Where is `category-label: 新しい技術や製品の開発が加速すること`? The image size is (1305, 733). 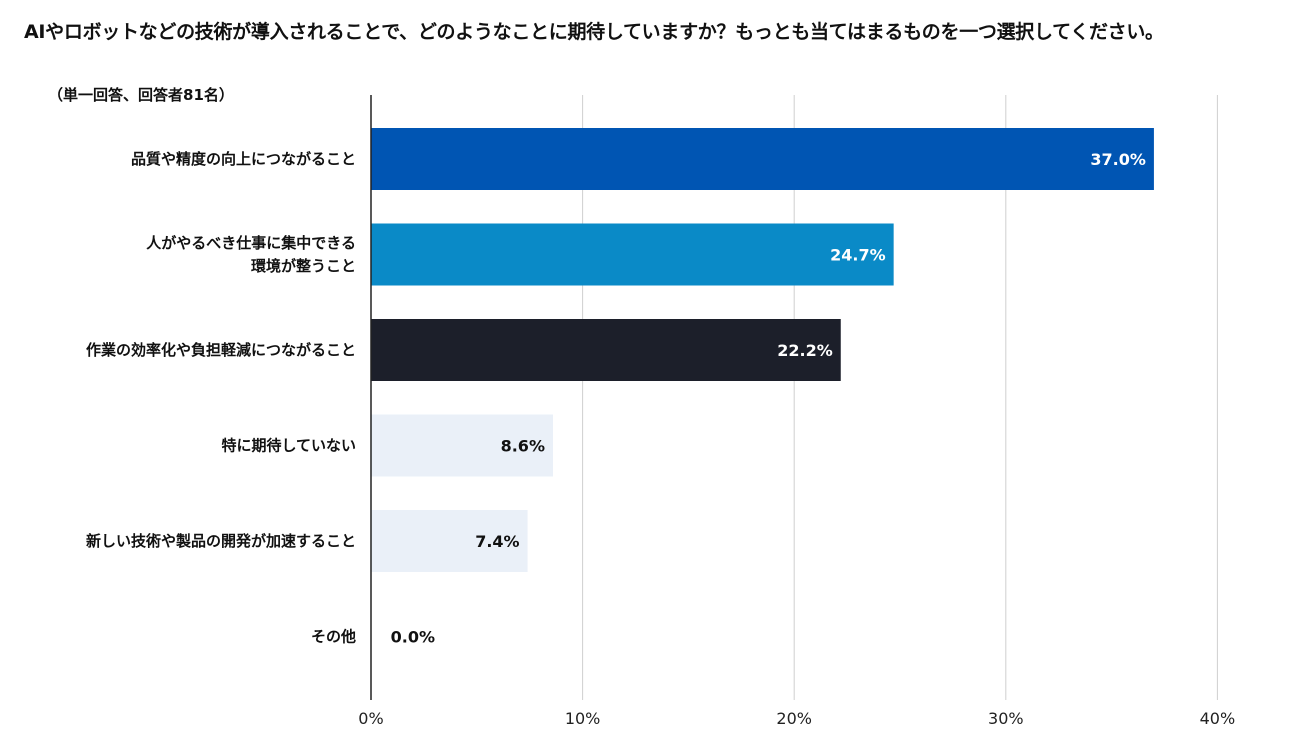
category-label: 新しい技術や製品の開発が加速すること is located at coordinates (221, 541).